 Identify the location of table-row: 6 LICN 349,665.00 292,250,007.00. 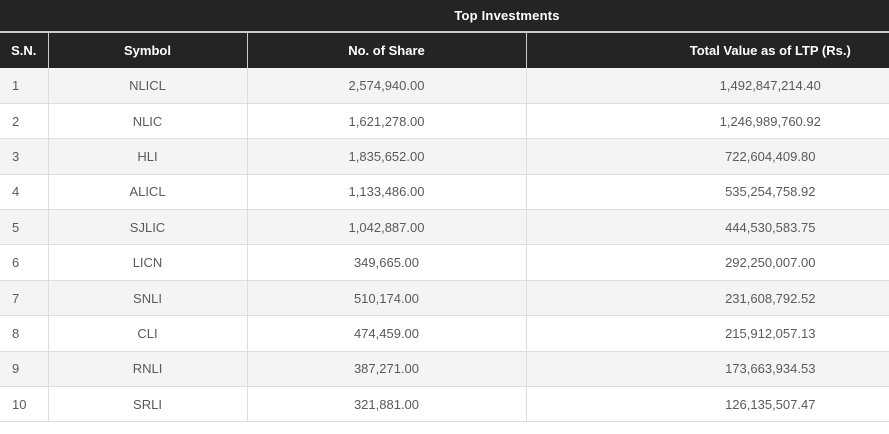
(444, 262).